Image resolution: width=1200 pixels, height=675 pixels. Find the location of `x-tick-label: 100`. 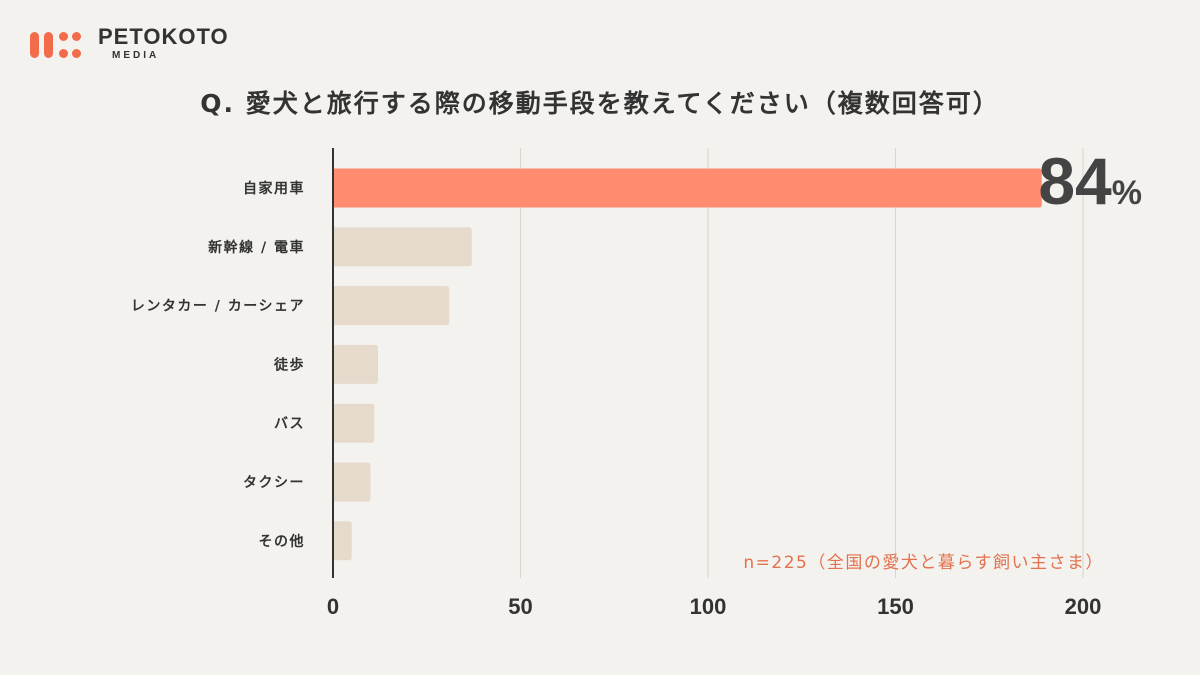

x-tick-label: 100 is located at coordinates (708, 606).